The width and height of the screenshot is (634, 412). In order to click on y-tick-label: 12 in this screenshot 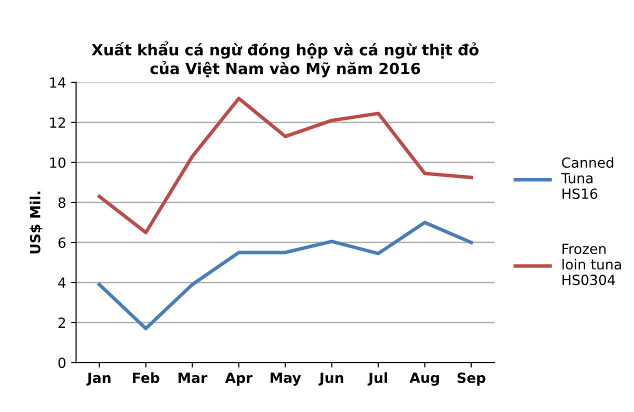, I will do `click(57, 122)`.